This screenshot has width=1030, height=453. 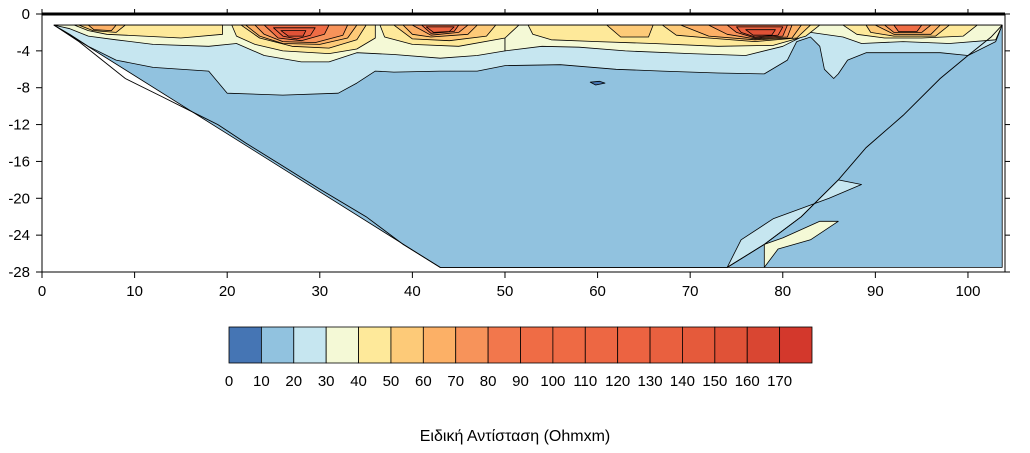 What do you see at coordinates (747, 381) in the screenshot?
I see `colorbar-tick-label: 160` at bounding box center [747, 381].